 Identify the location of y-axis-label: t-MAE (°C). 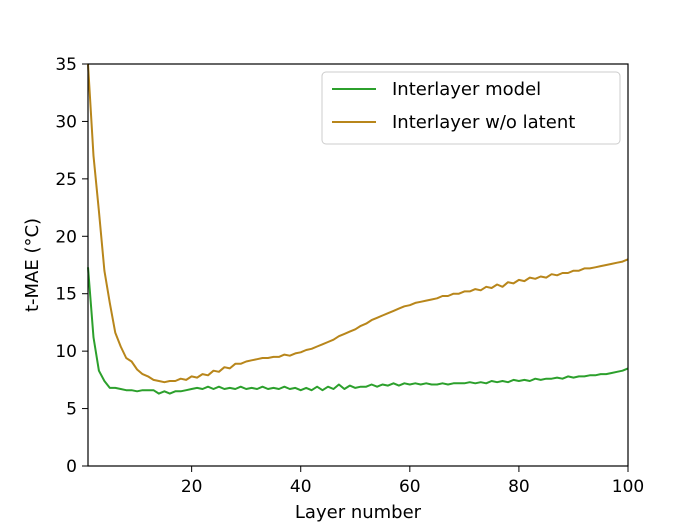
(32, 265).